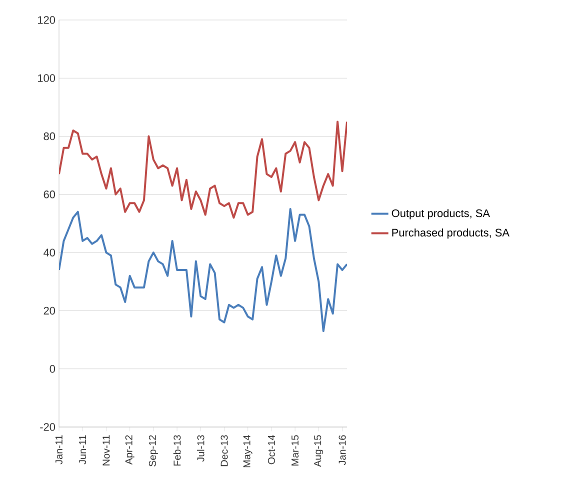 This screenshot has height=491, width=561. I want to click on line-series, so click(203, 169).